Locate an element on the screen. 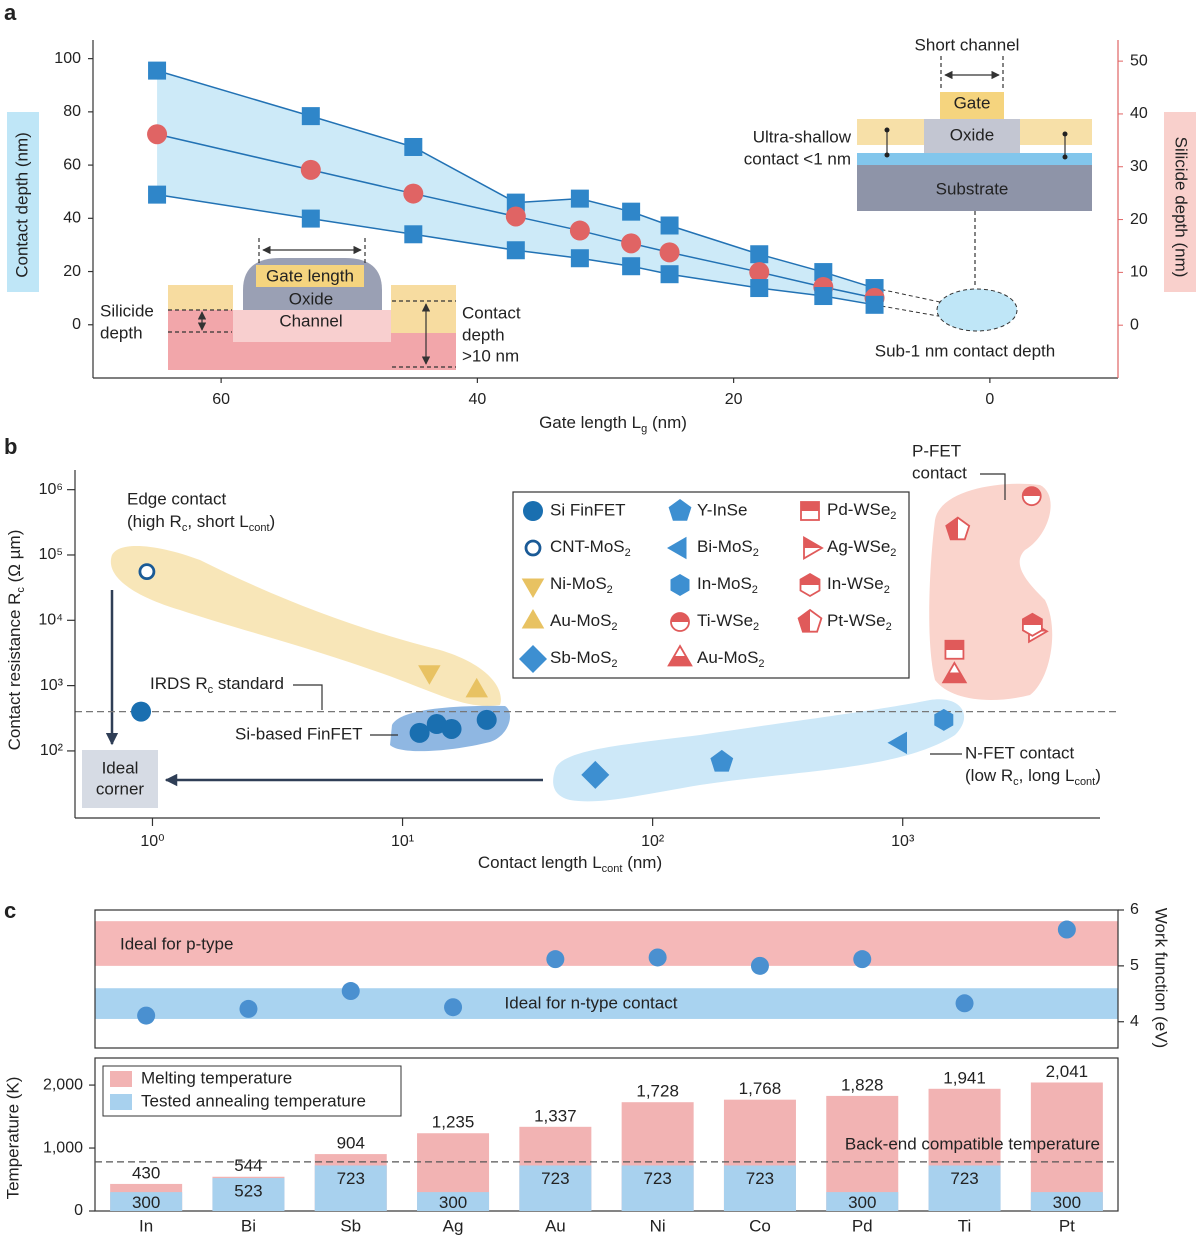  x-axis-label-part: Gate length L is located at coordinates (590, 422).